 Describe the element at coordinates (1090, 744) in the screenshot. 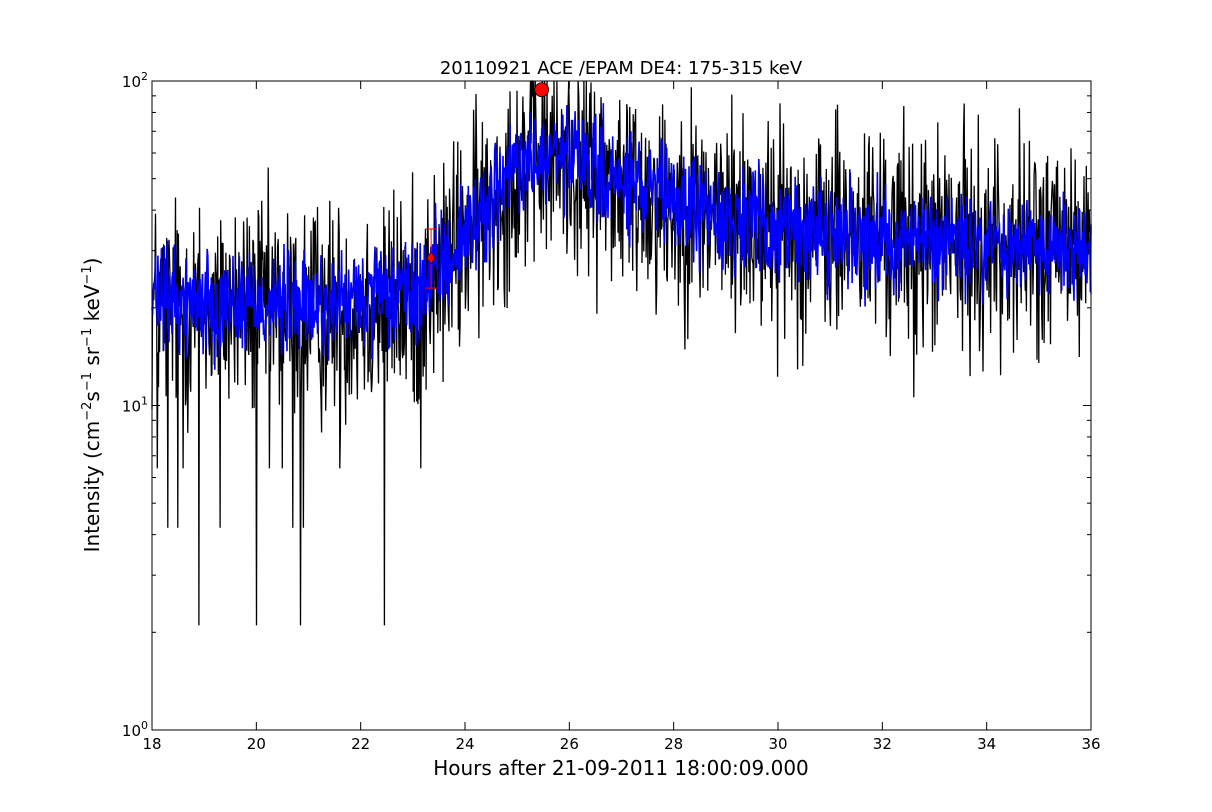

I see `x-tick-label: 36` at that location.